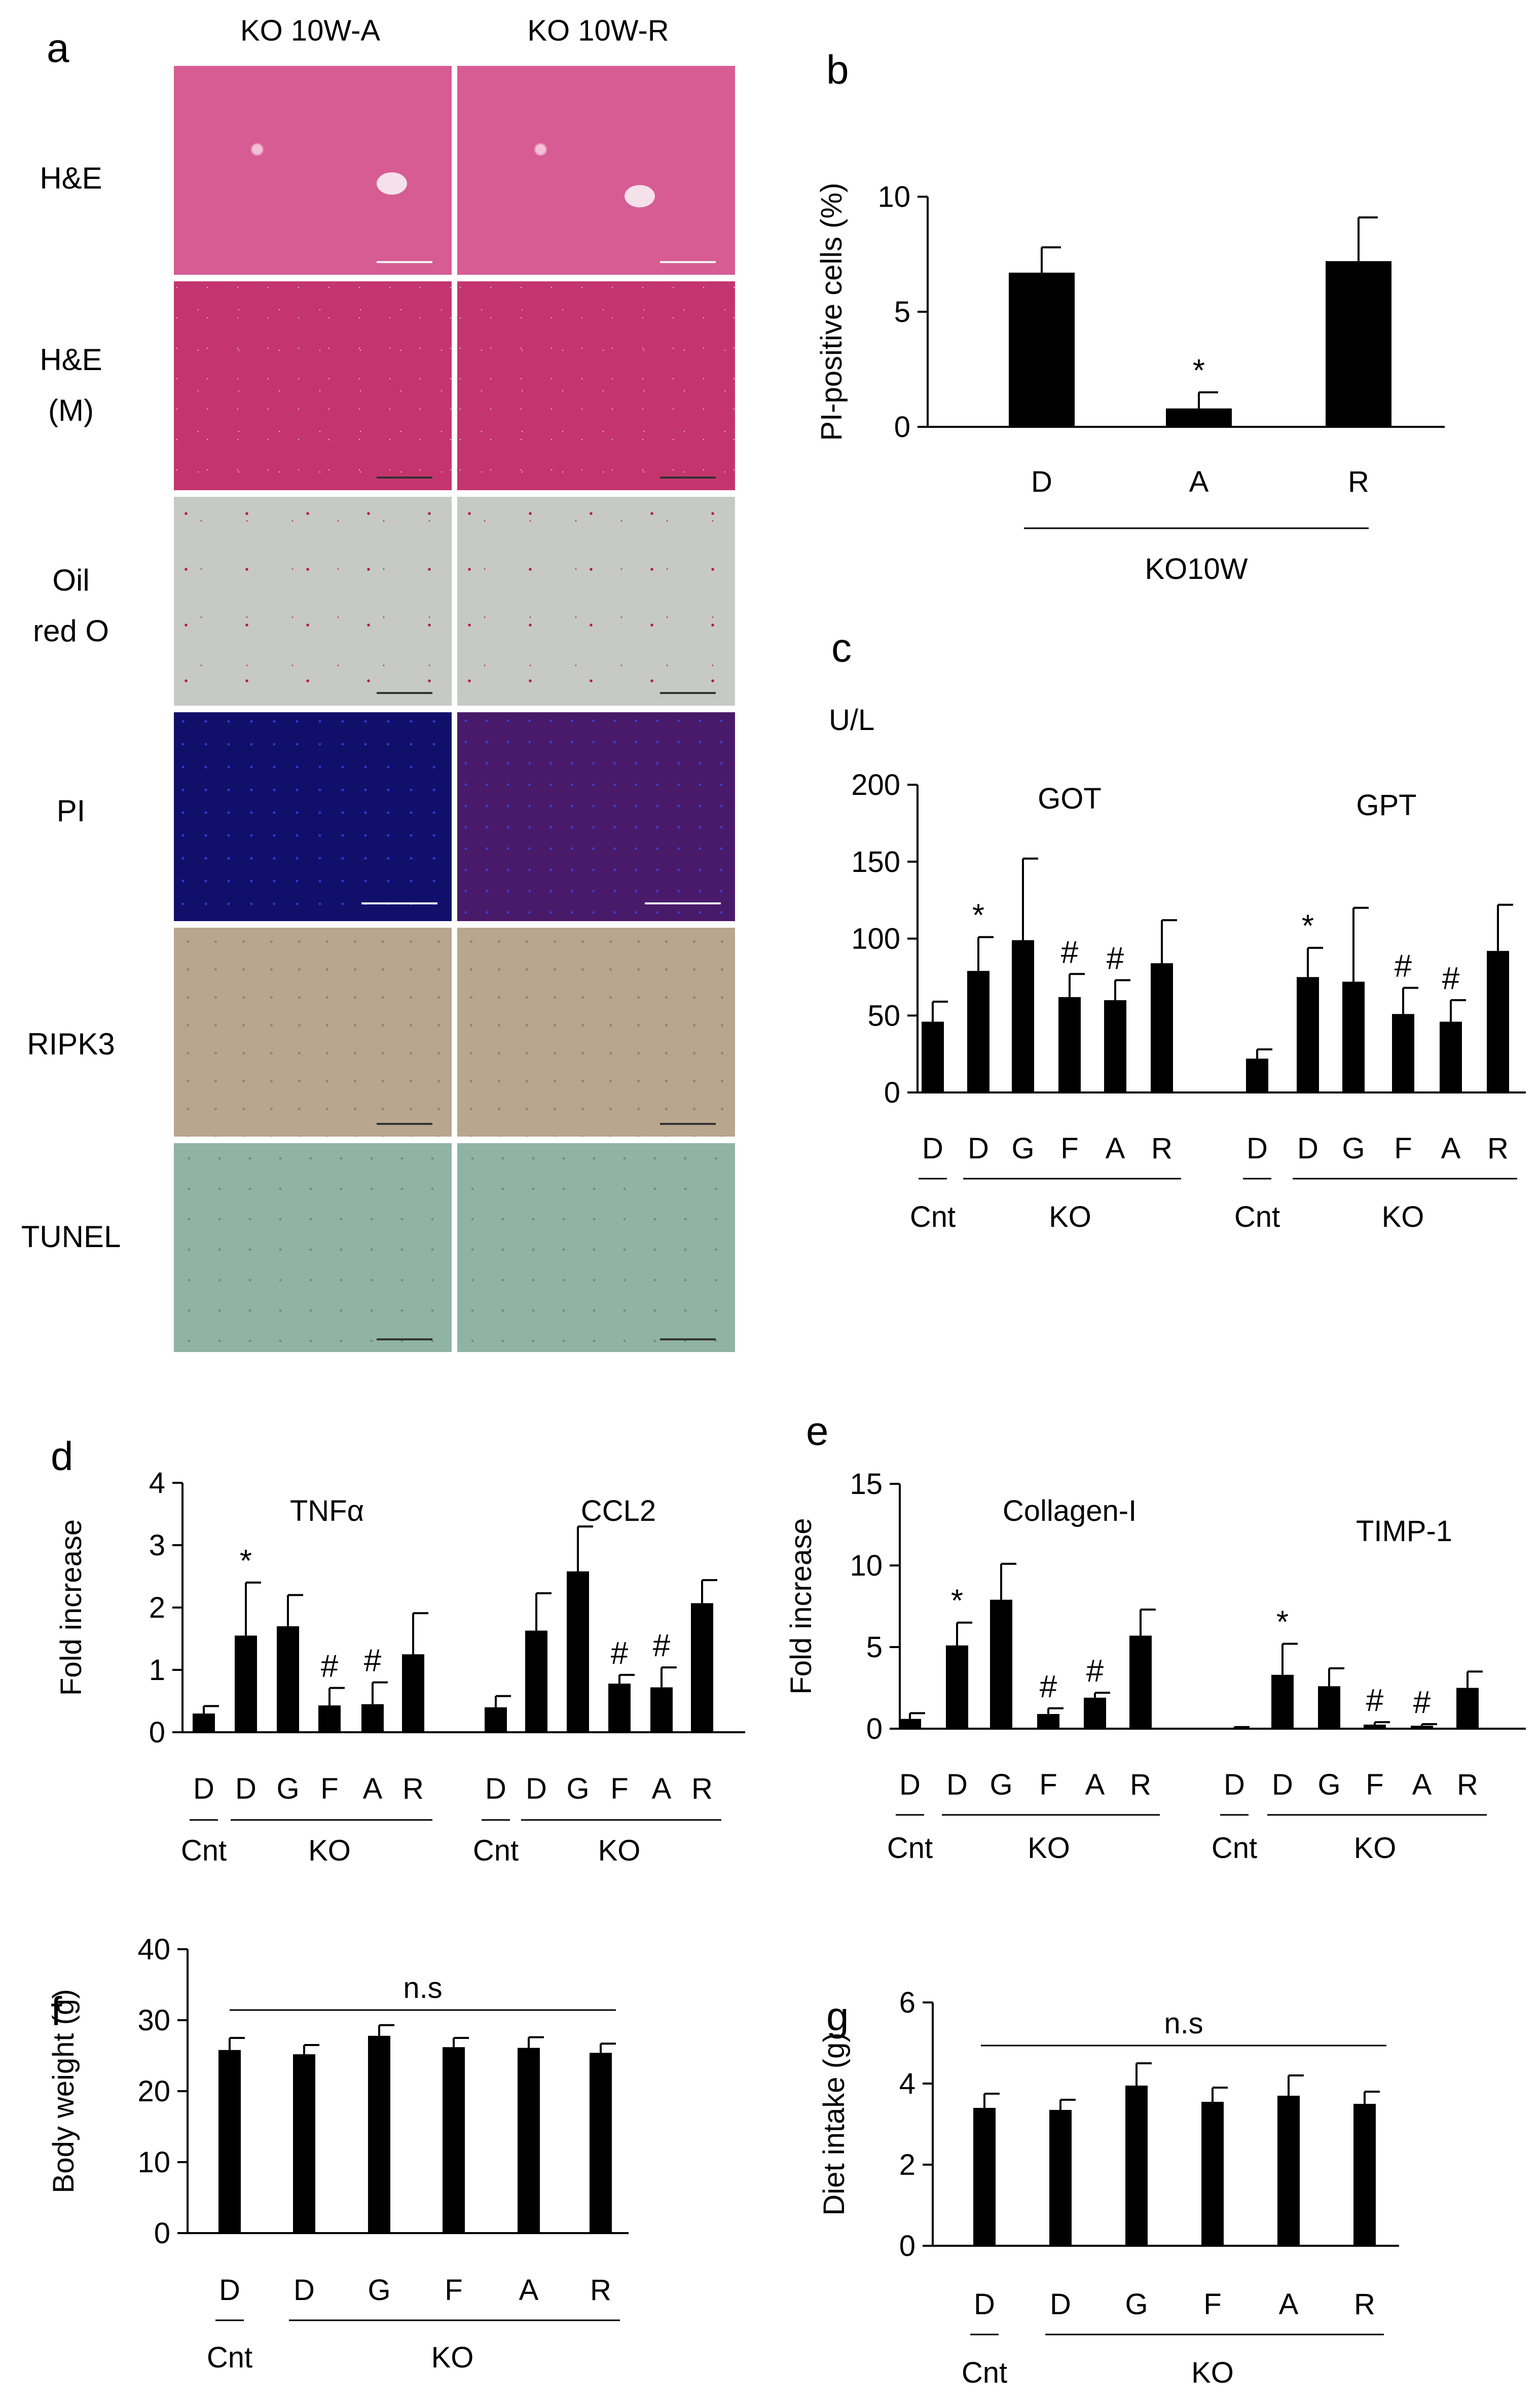 This screenshot has width=1539, height=2408. I want to click on vessel-shape, so click(640, 196).